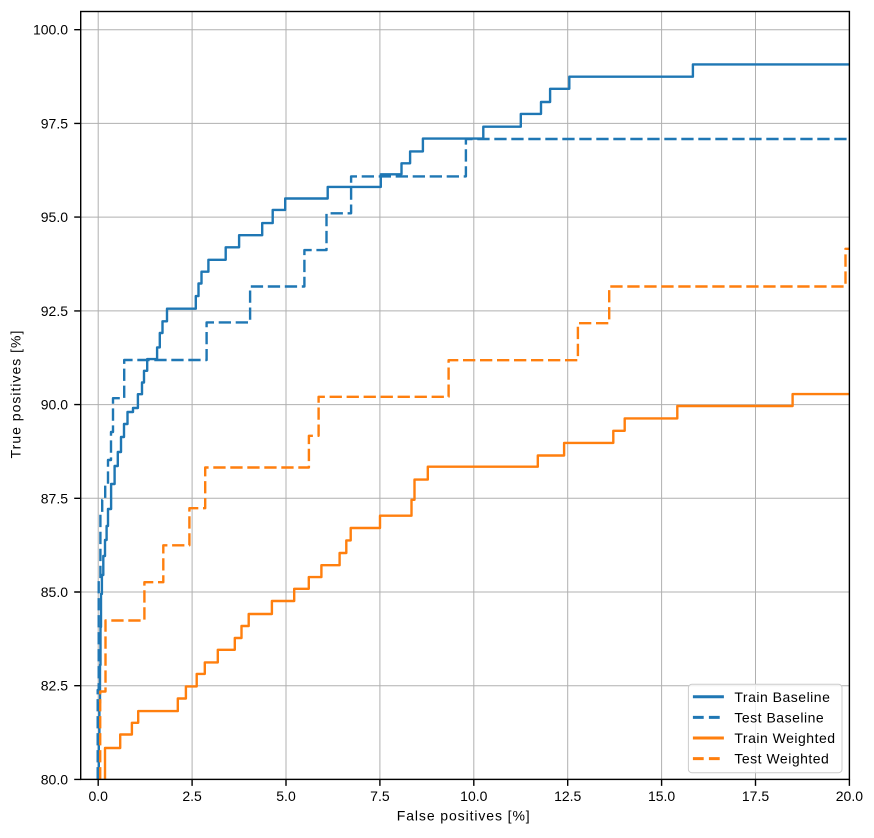 The height and width of the screenshot is (838, 874). I want to click on svg-text: 2.5, so click(192, 796).